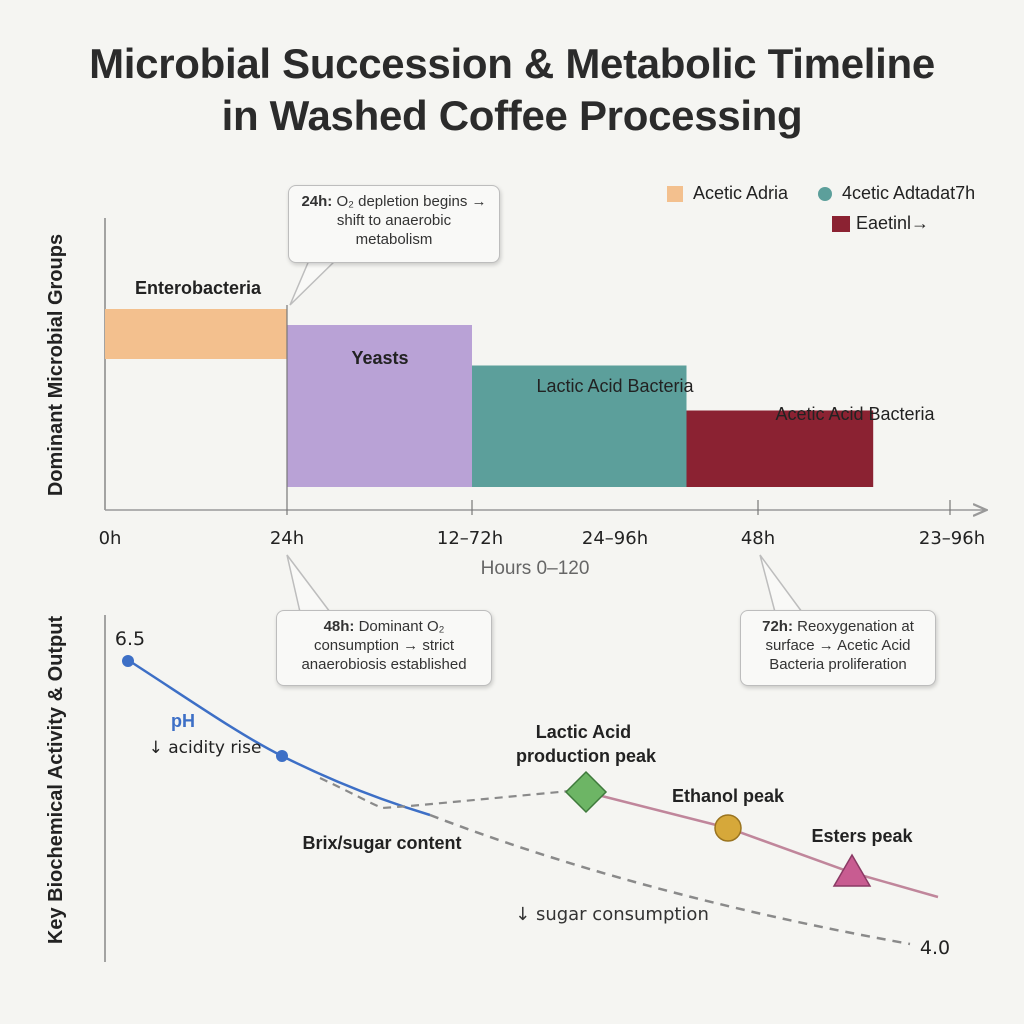  What do you see at coordinates (198, 288) in the screenshot?
I see `bar-label-enterobacteria: Enterobacteria` at bounding box center [198, 288].